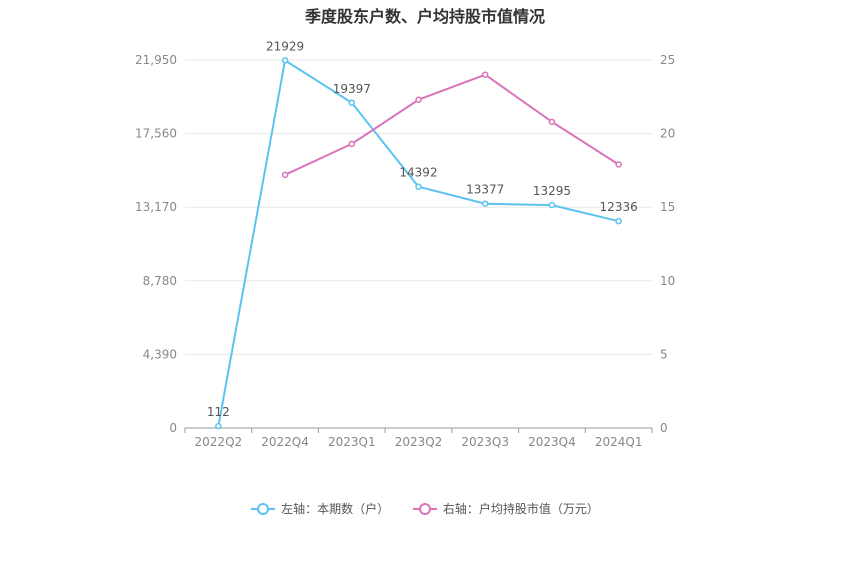  Describe the element at coordinates (452, 124) in the screenshot. I see `series-line-avg-value` at that location.